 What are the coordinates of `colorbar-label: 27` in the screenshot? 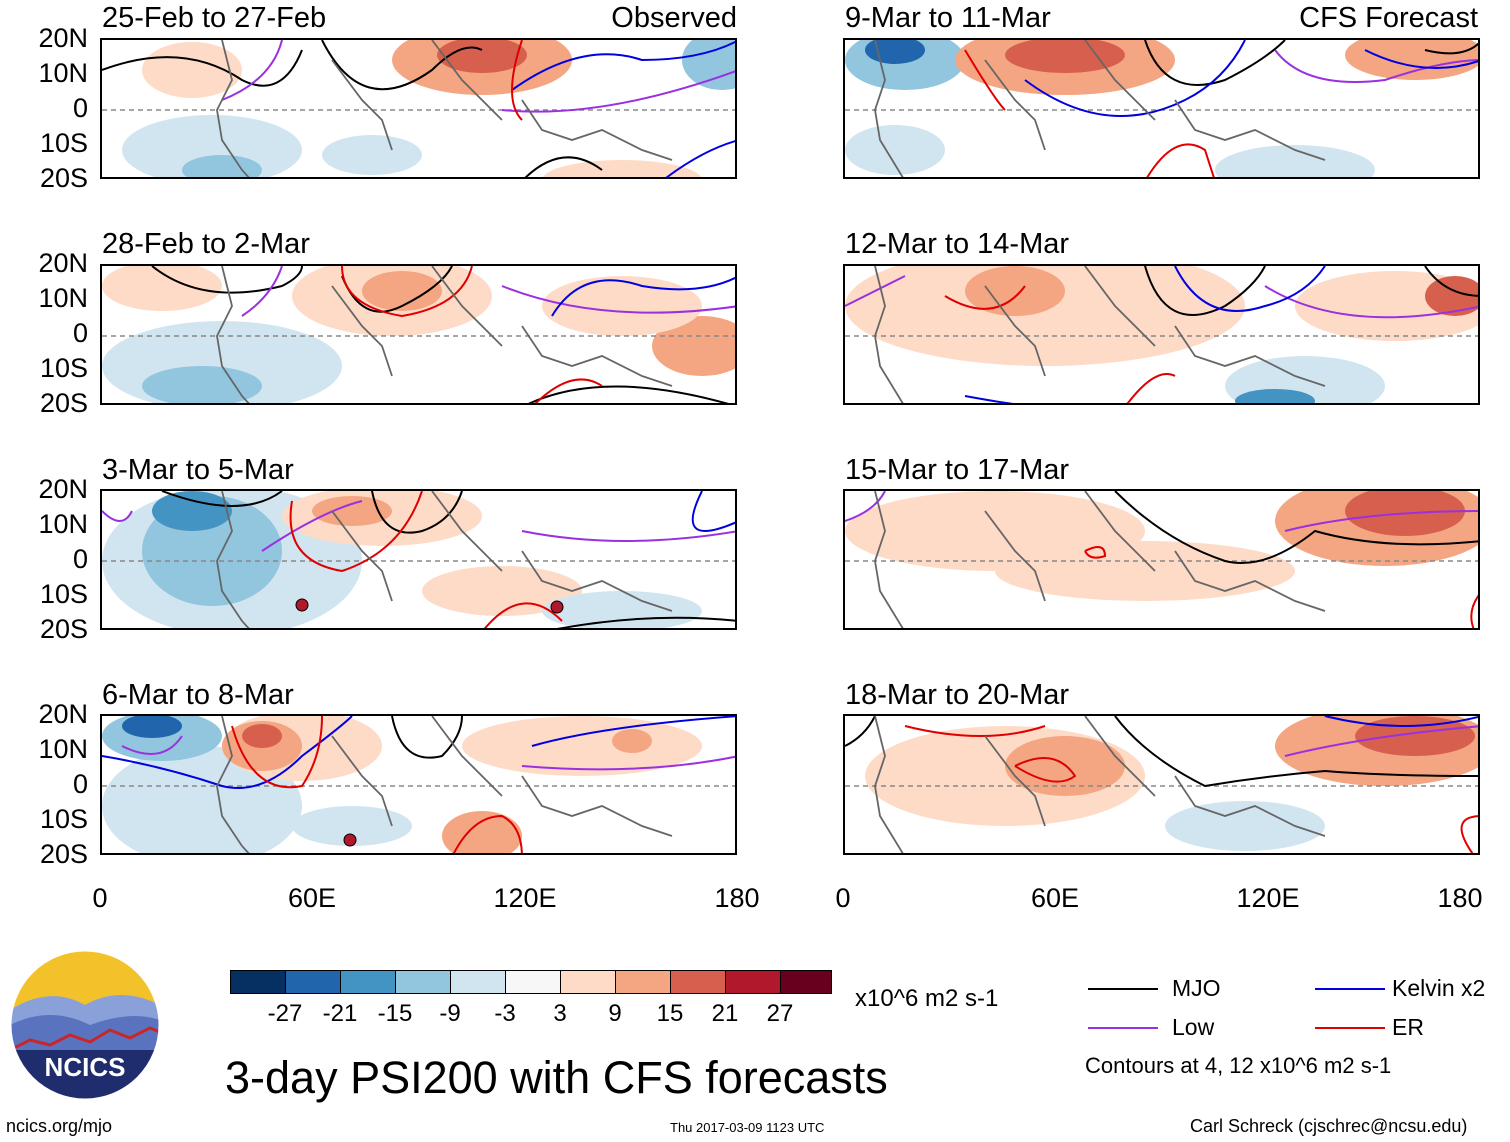 It's located at (780, 1013).